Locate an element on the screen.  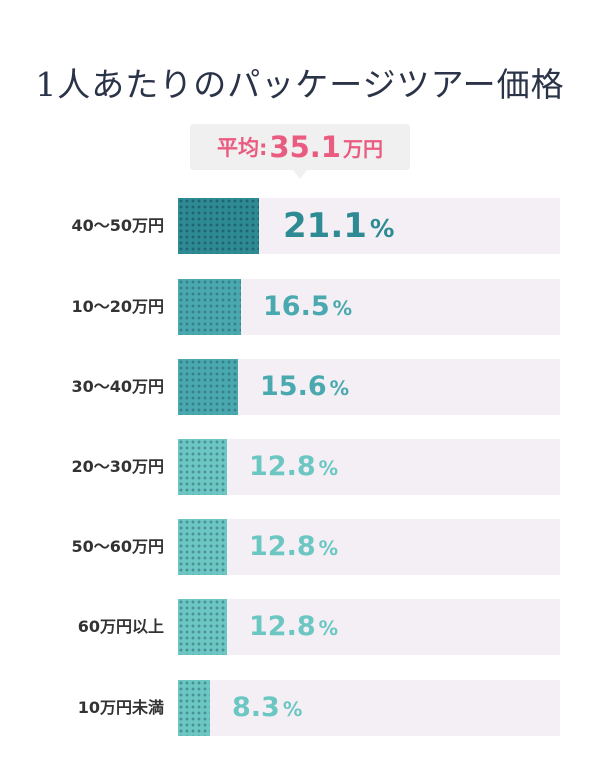
bar-value: 15.6% is located at coordinates (304, 387).